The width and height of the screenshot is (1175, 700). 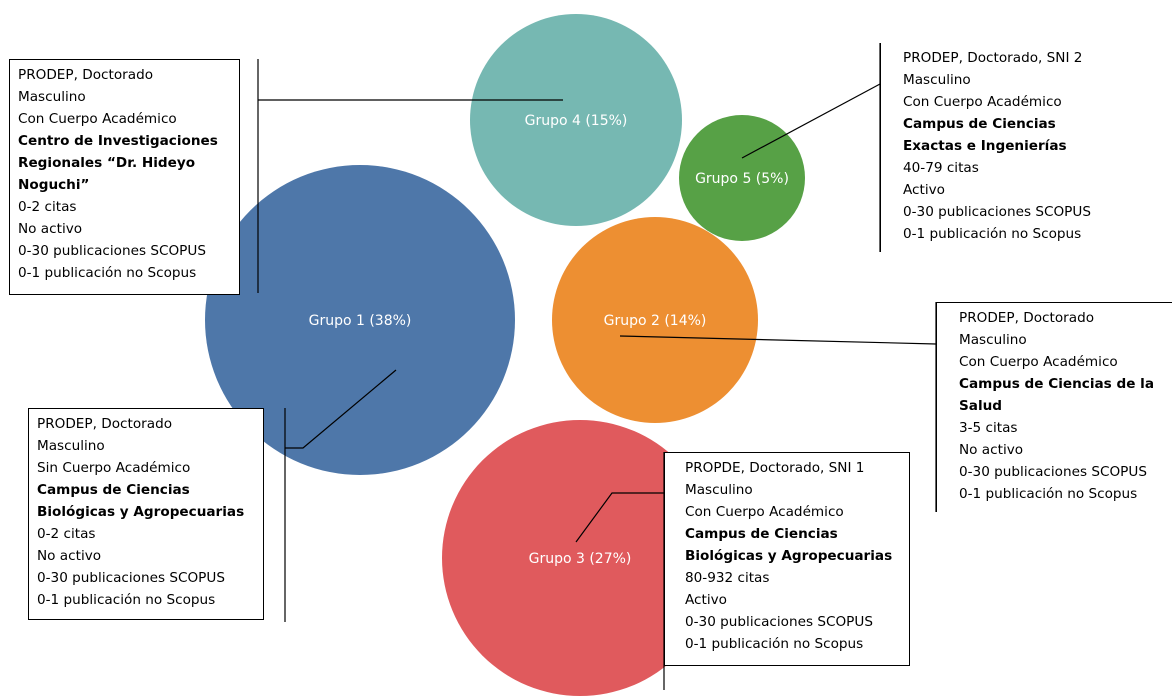 I want to click on bubble-label-grupo4: Grupo 4 (15%), so click(x=576, y=121).